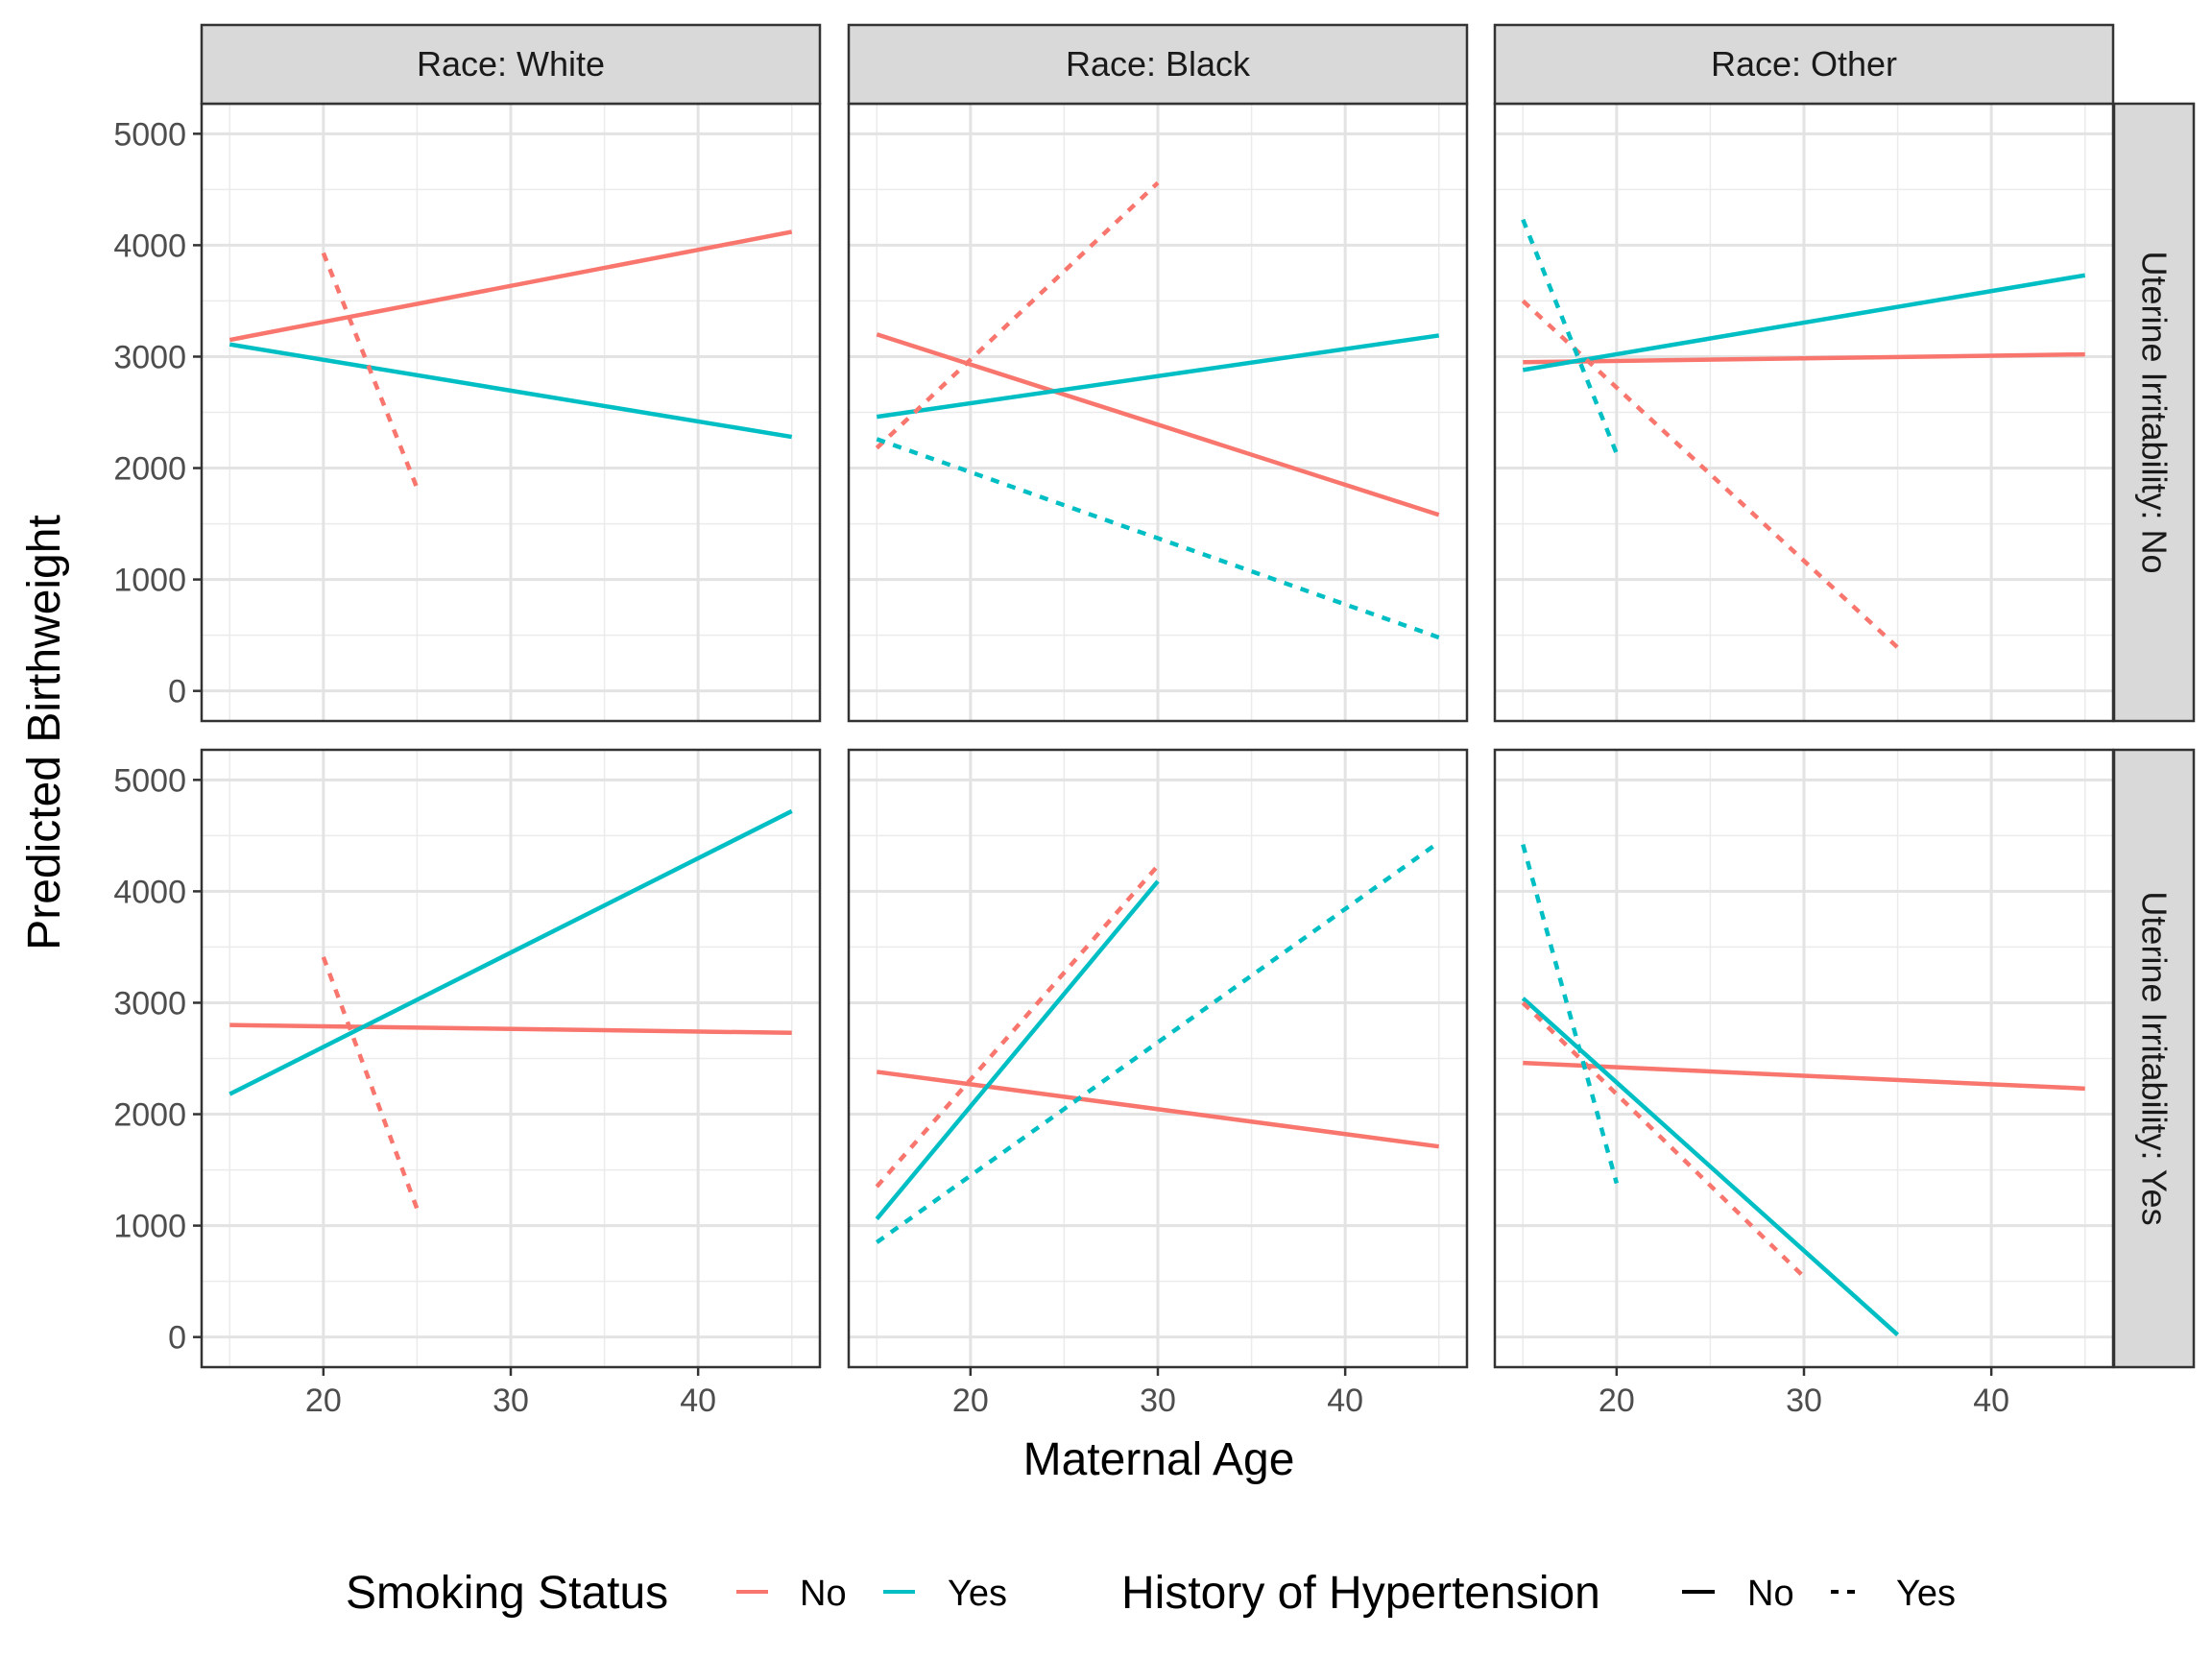 The image size is (2212, 1659). I want to click on column-strip-1: Race: Black, so click(1158, 64).